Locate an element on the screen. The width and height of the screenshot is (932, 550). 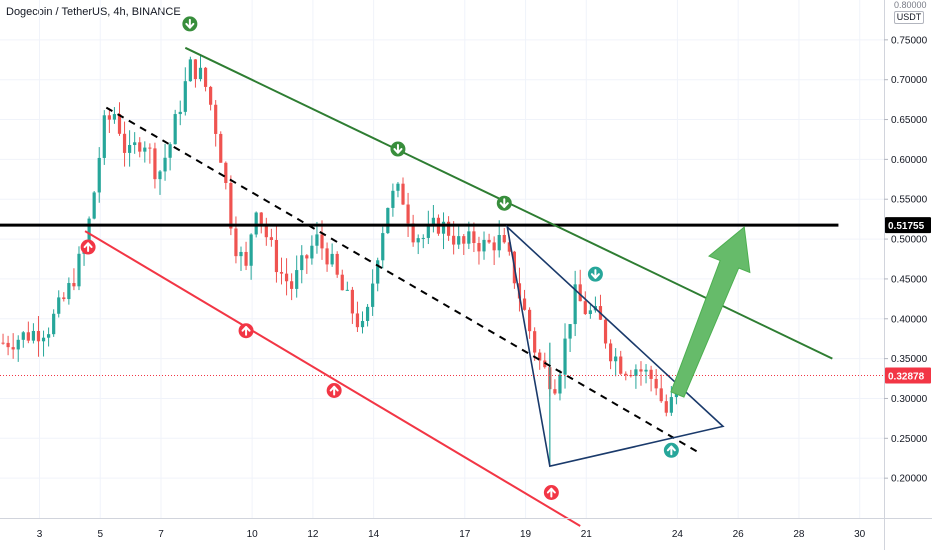
time-tick-label: 17 is located at coordinates (465, 534).